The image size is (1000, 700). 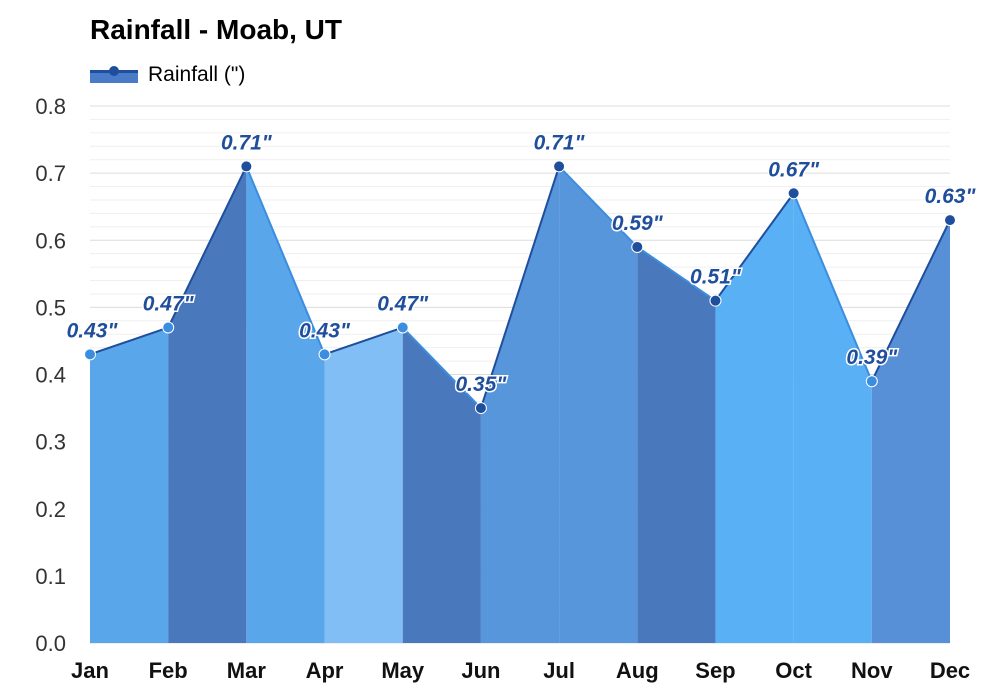 What do you see at coordinates (951, 196) in the screenshot?
I see `data-label-dec: 0.63"` at bounding box center [951, 196].